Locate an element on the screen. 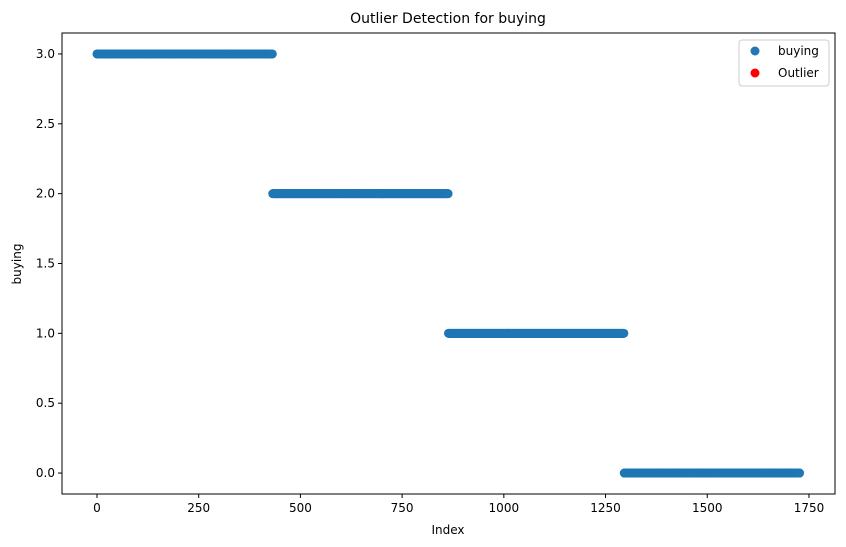 The width and height of the screenshot is (846, 547). x-tick-label: 250 is located at coordinates (198, 508).